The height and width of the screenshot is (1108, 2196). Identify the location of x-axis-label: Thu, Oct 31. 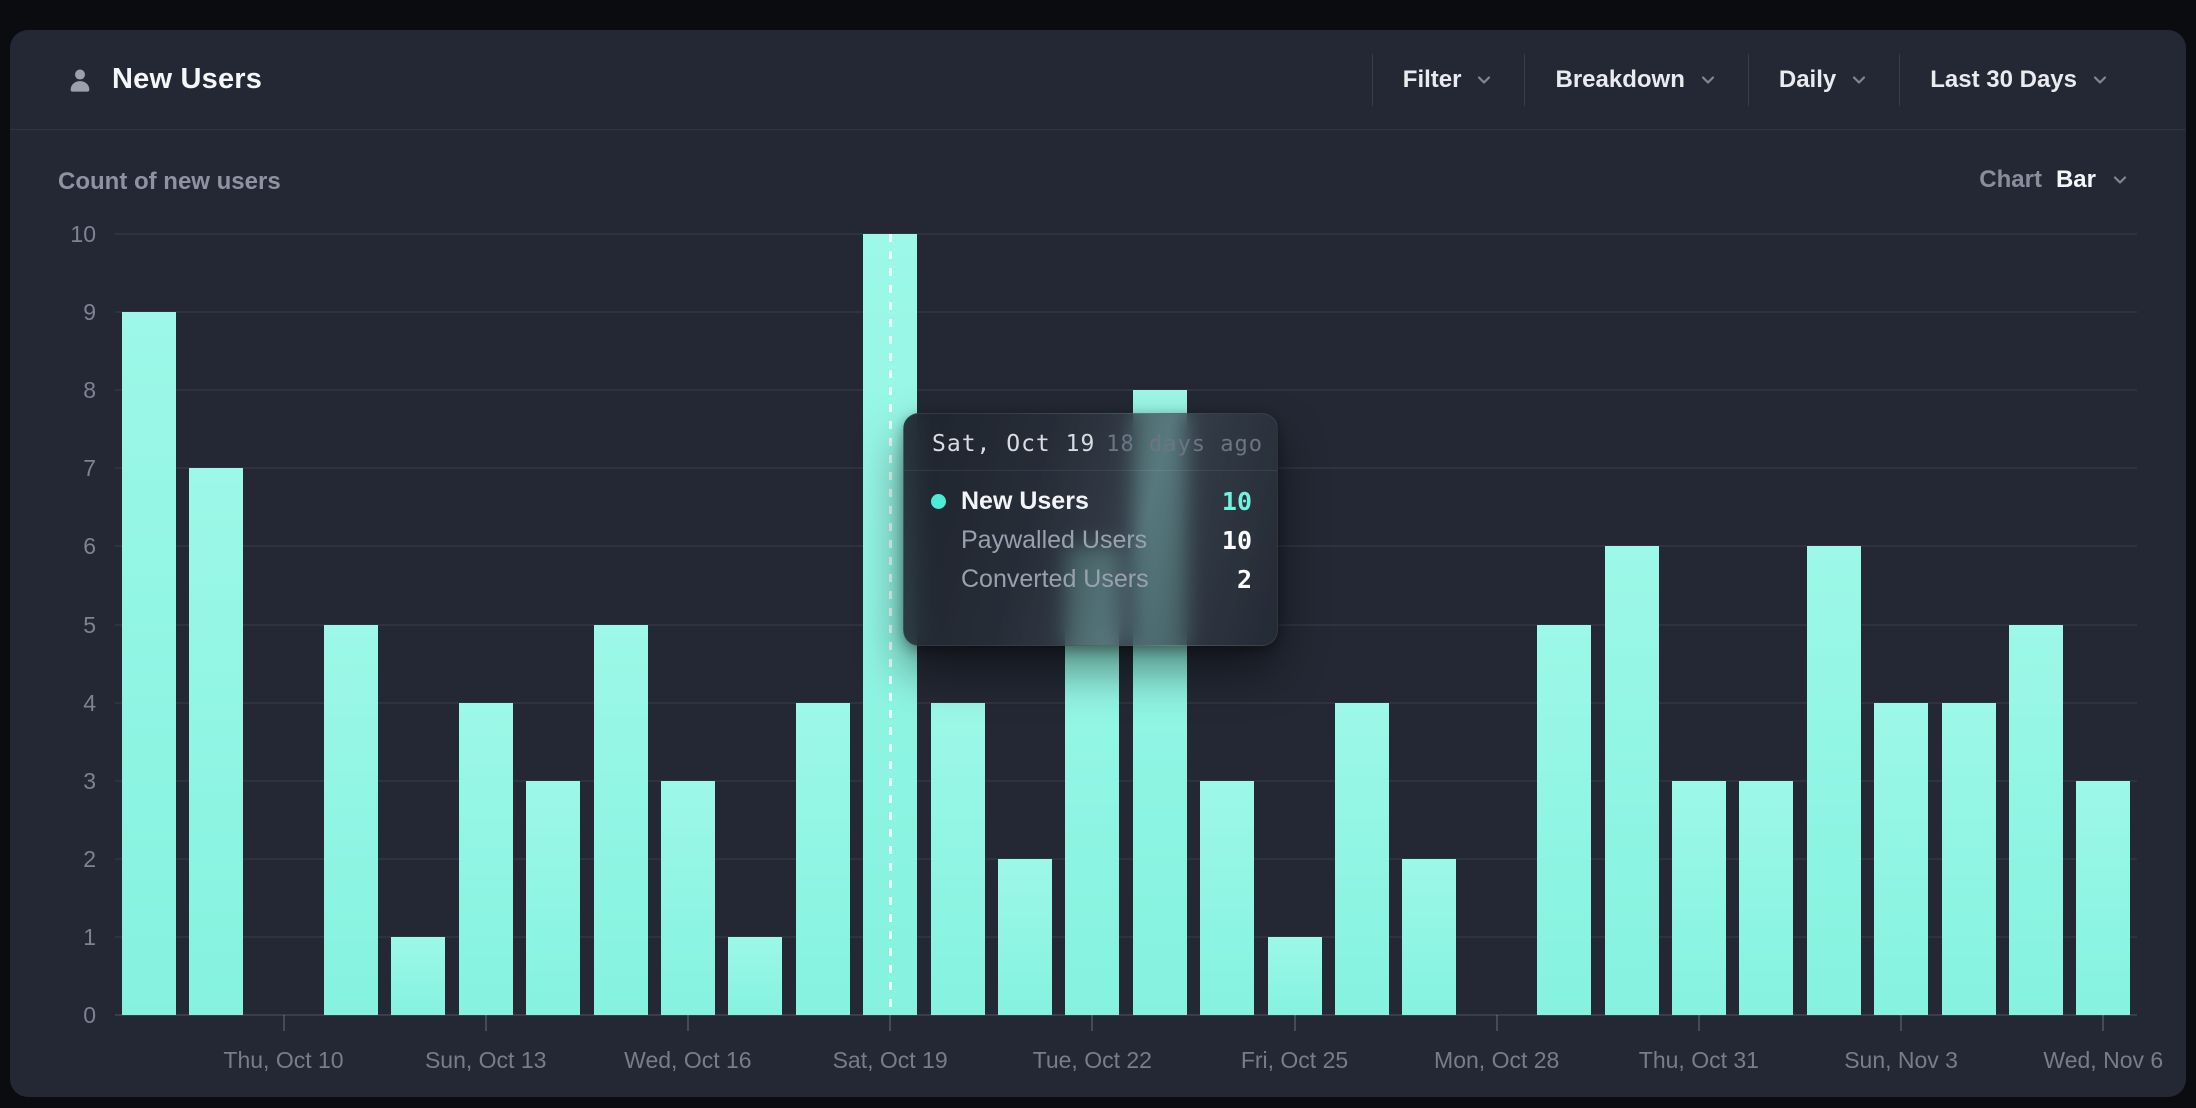
(1698, 1060).